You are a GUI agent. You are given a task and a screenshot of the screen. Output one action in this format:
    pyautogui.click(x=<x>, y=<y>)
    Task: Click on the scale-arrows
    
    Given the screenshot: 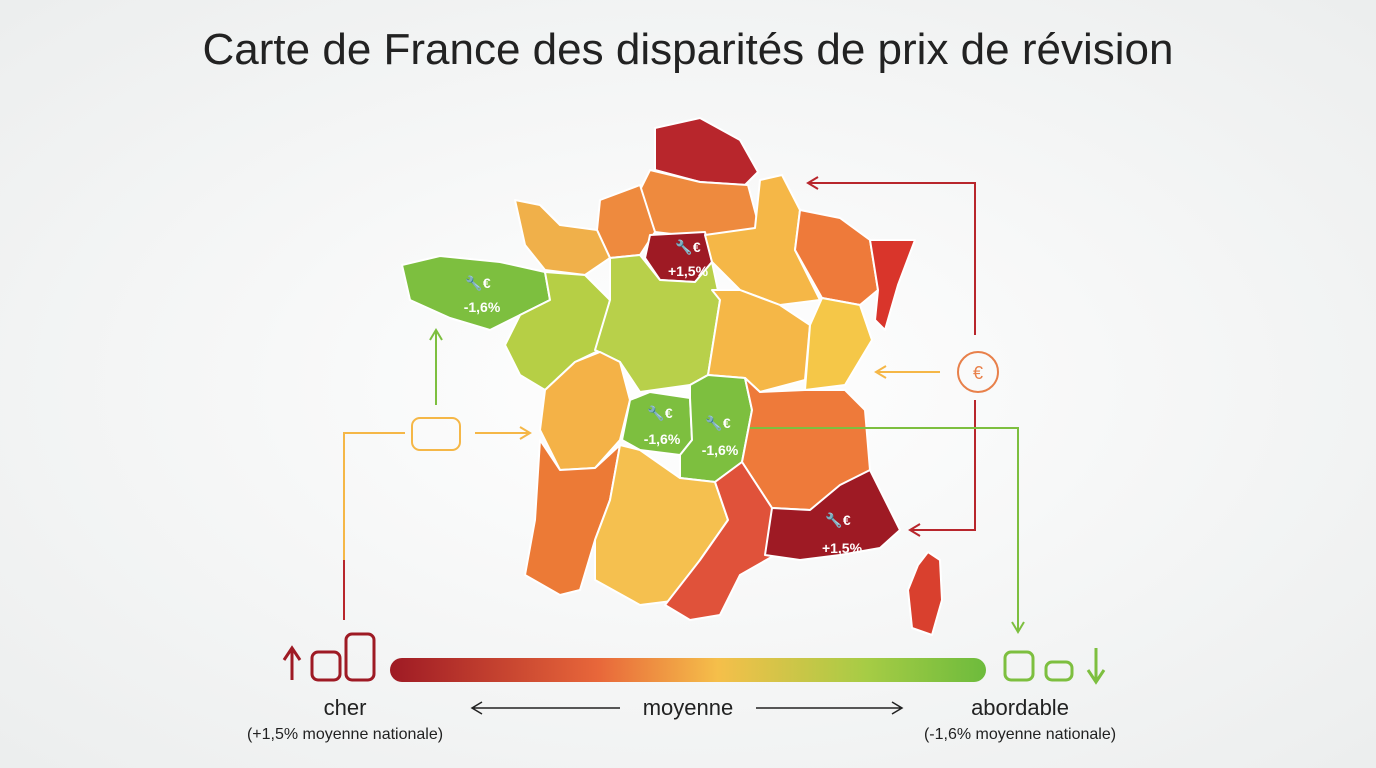 What is the action you would take?
    pyautogui.click(x=687, y=708)
    